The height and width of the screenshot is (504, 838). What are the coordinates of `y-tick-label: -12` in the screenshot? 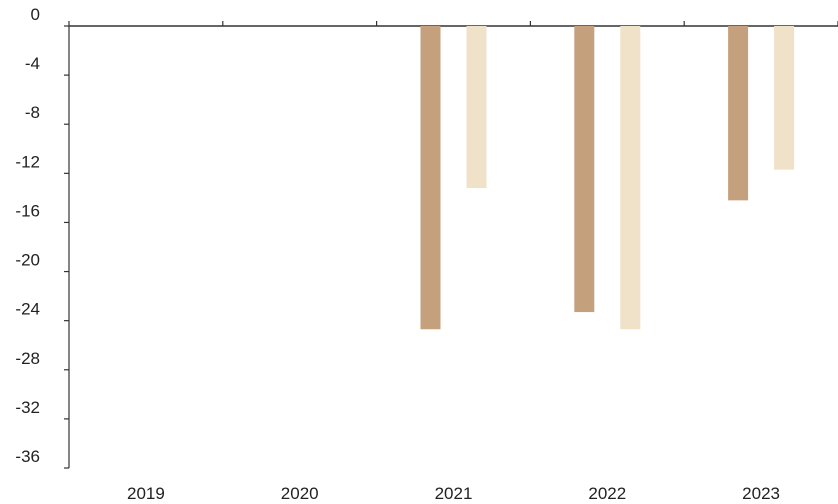 It's located at (27, 161).